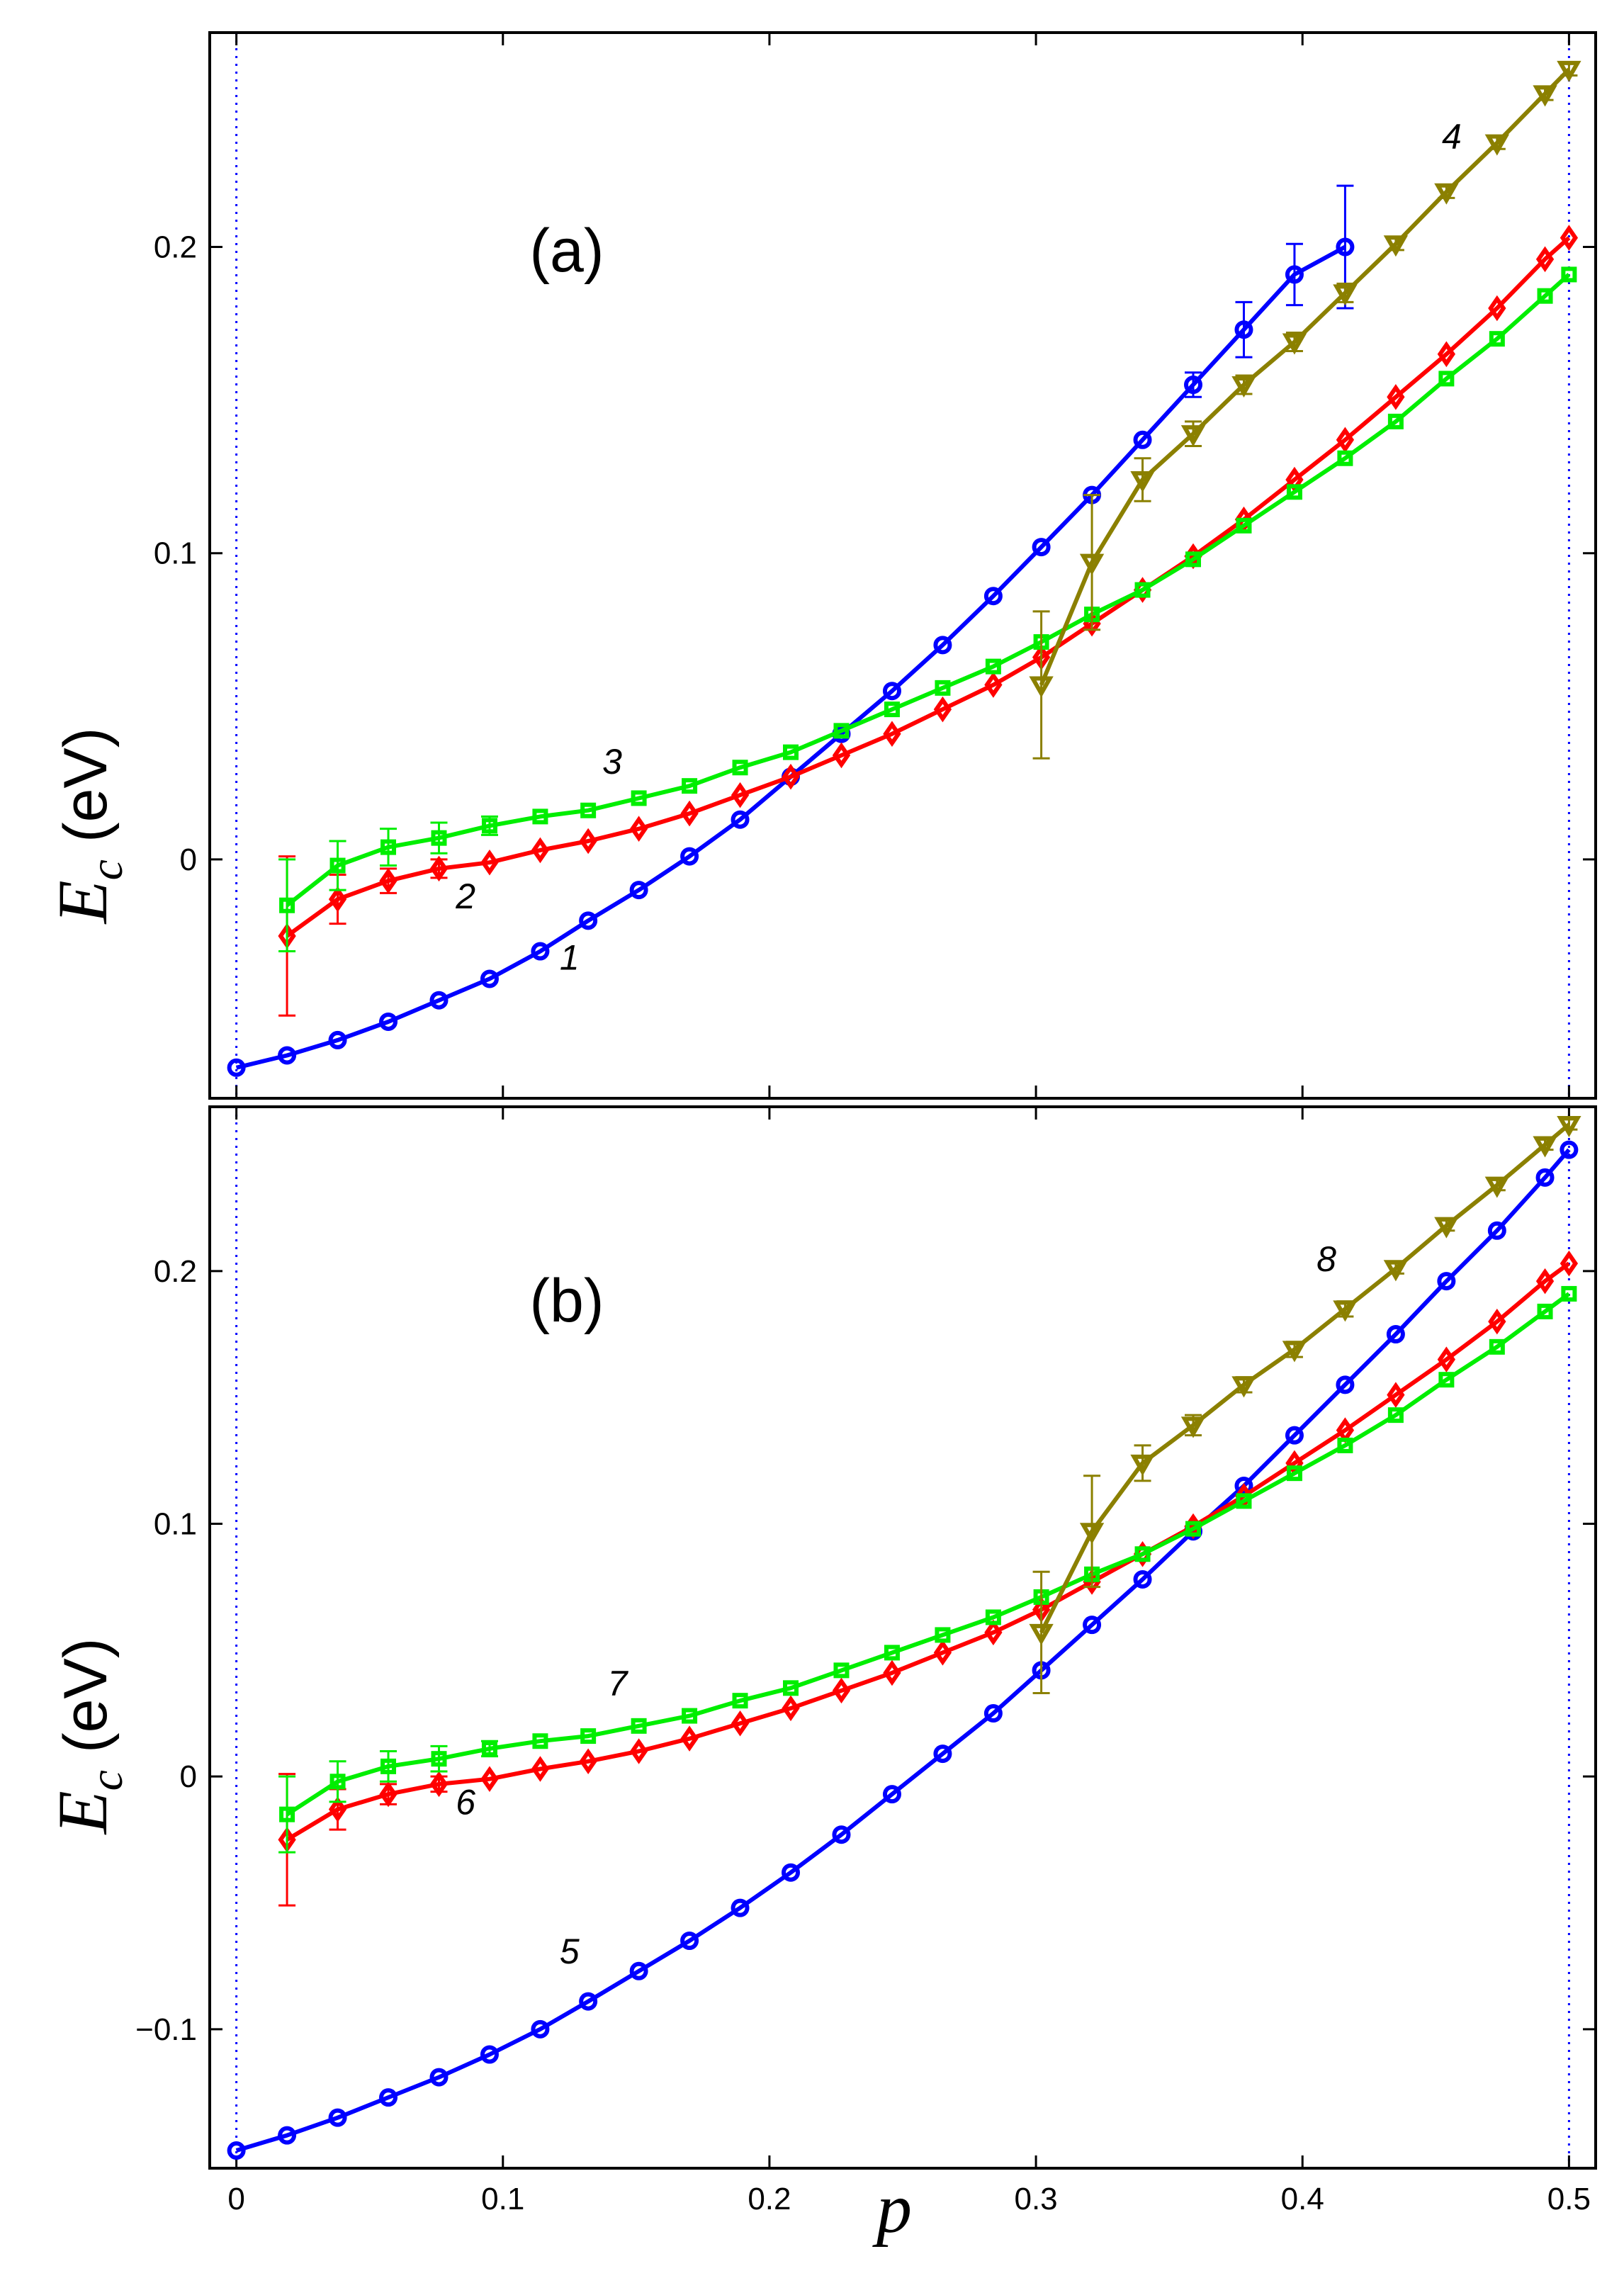 The width and height of the screenshot is (1624, 2283). What do you see at coordinates (503, 2199) in the screenshot?
I see `xtick-label-b-1: 0.1` at bounding box center [503, 2199].